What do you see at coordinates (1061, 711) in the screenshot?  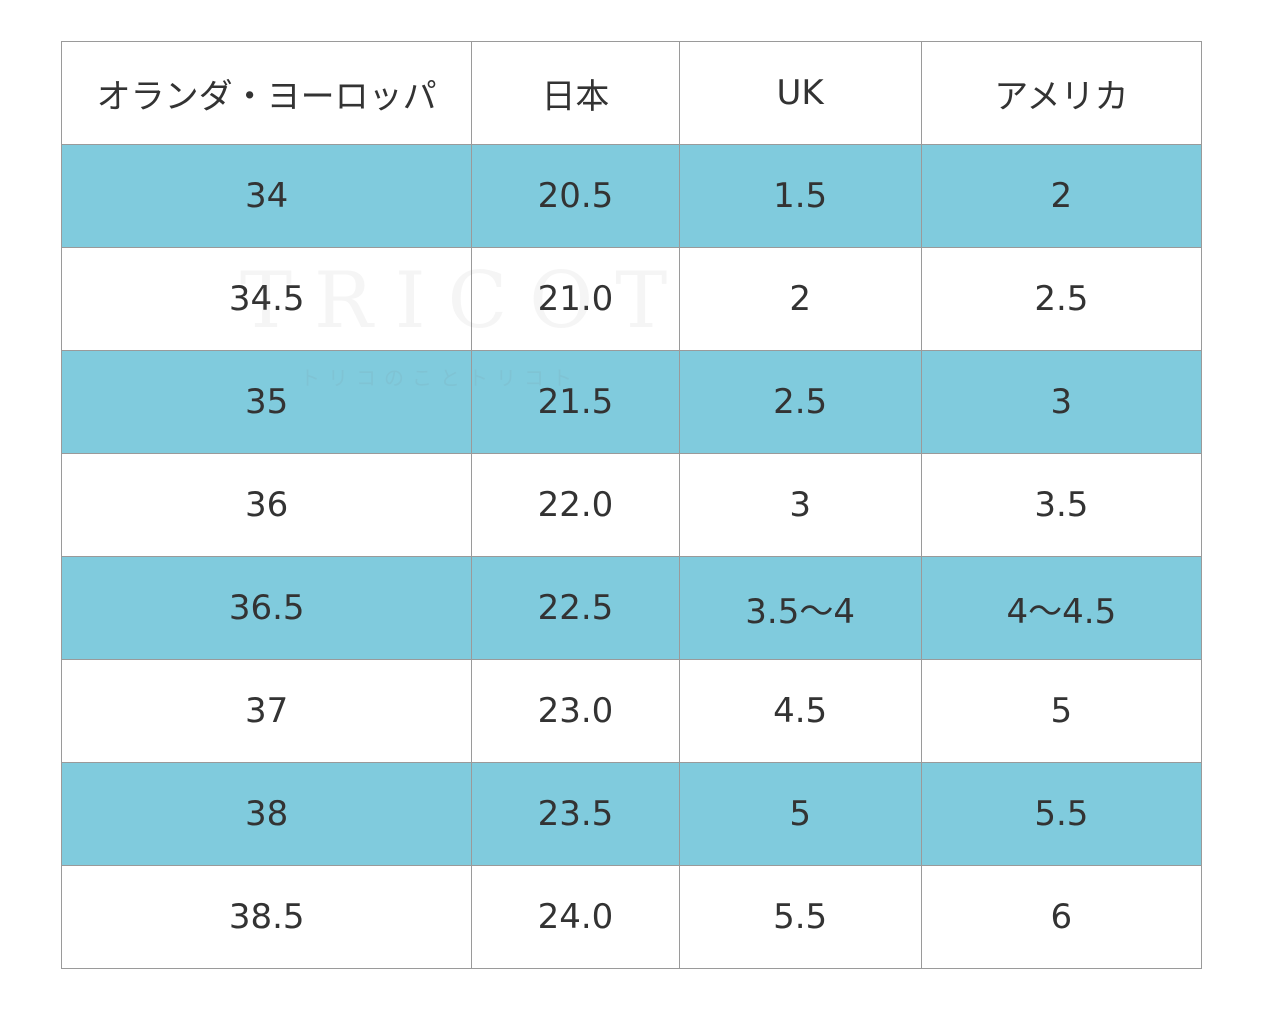 I see `cell-usa: 5` at bounding box center [1061, 711].